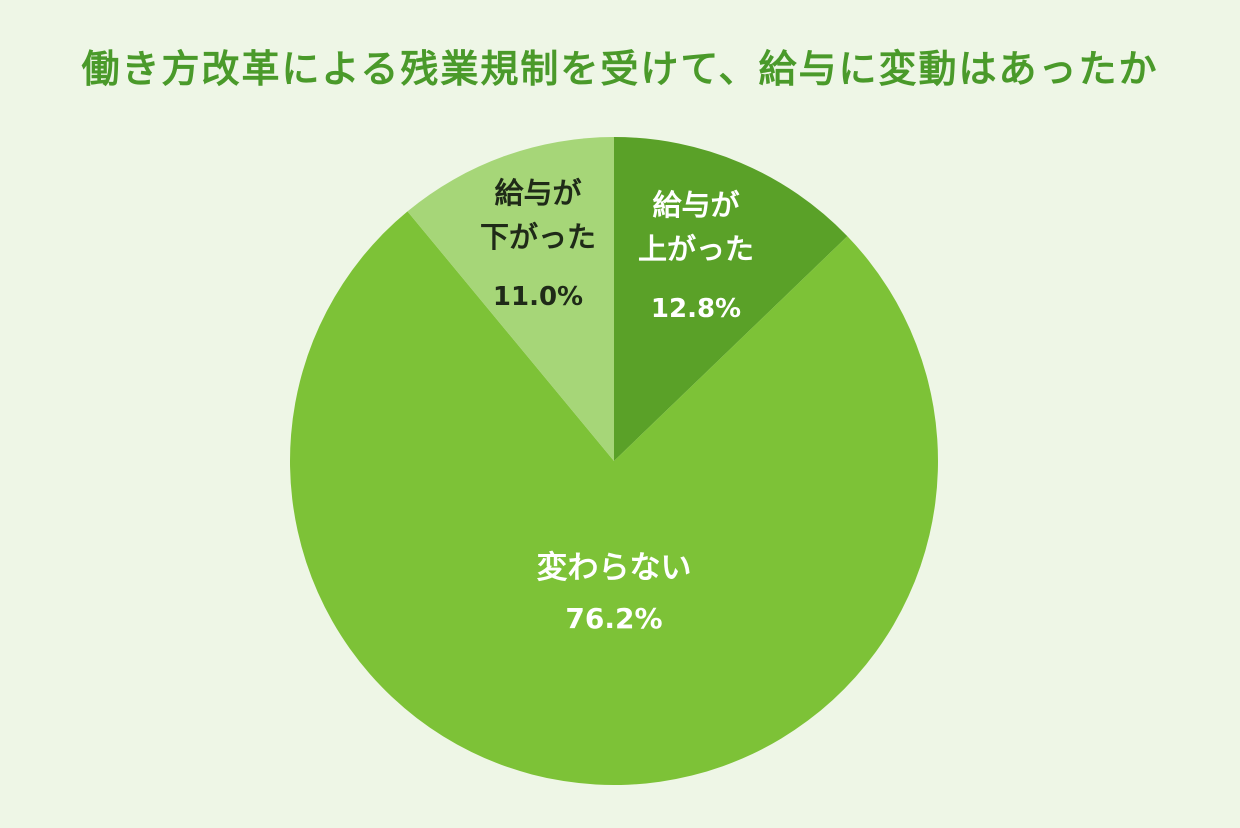 This screenshot has height=828, width=1240. I want to click on chart-title: 働き方改革による残業規制を受けて、給与に変動はあったか, so click(620, 69).